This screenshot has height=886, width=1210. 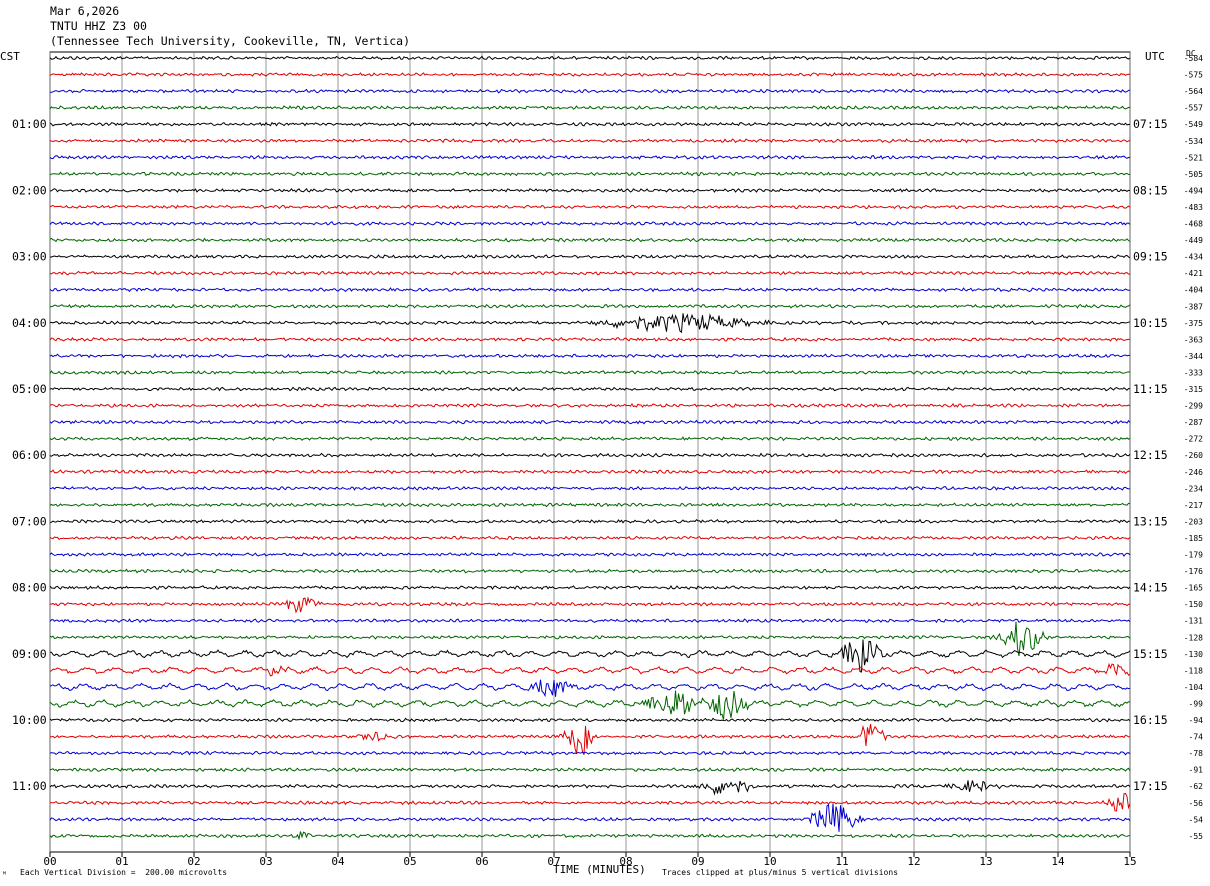 I want to click on header-station: TNTU HHZ Z3 00, so click(x=98, y=26).